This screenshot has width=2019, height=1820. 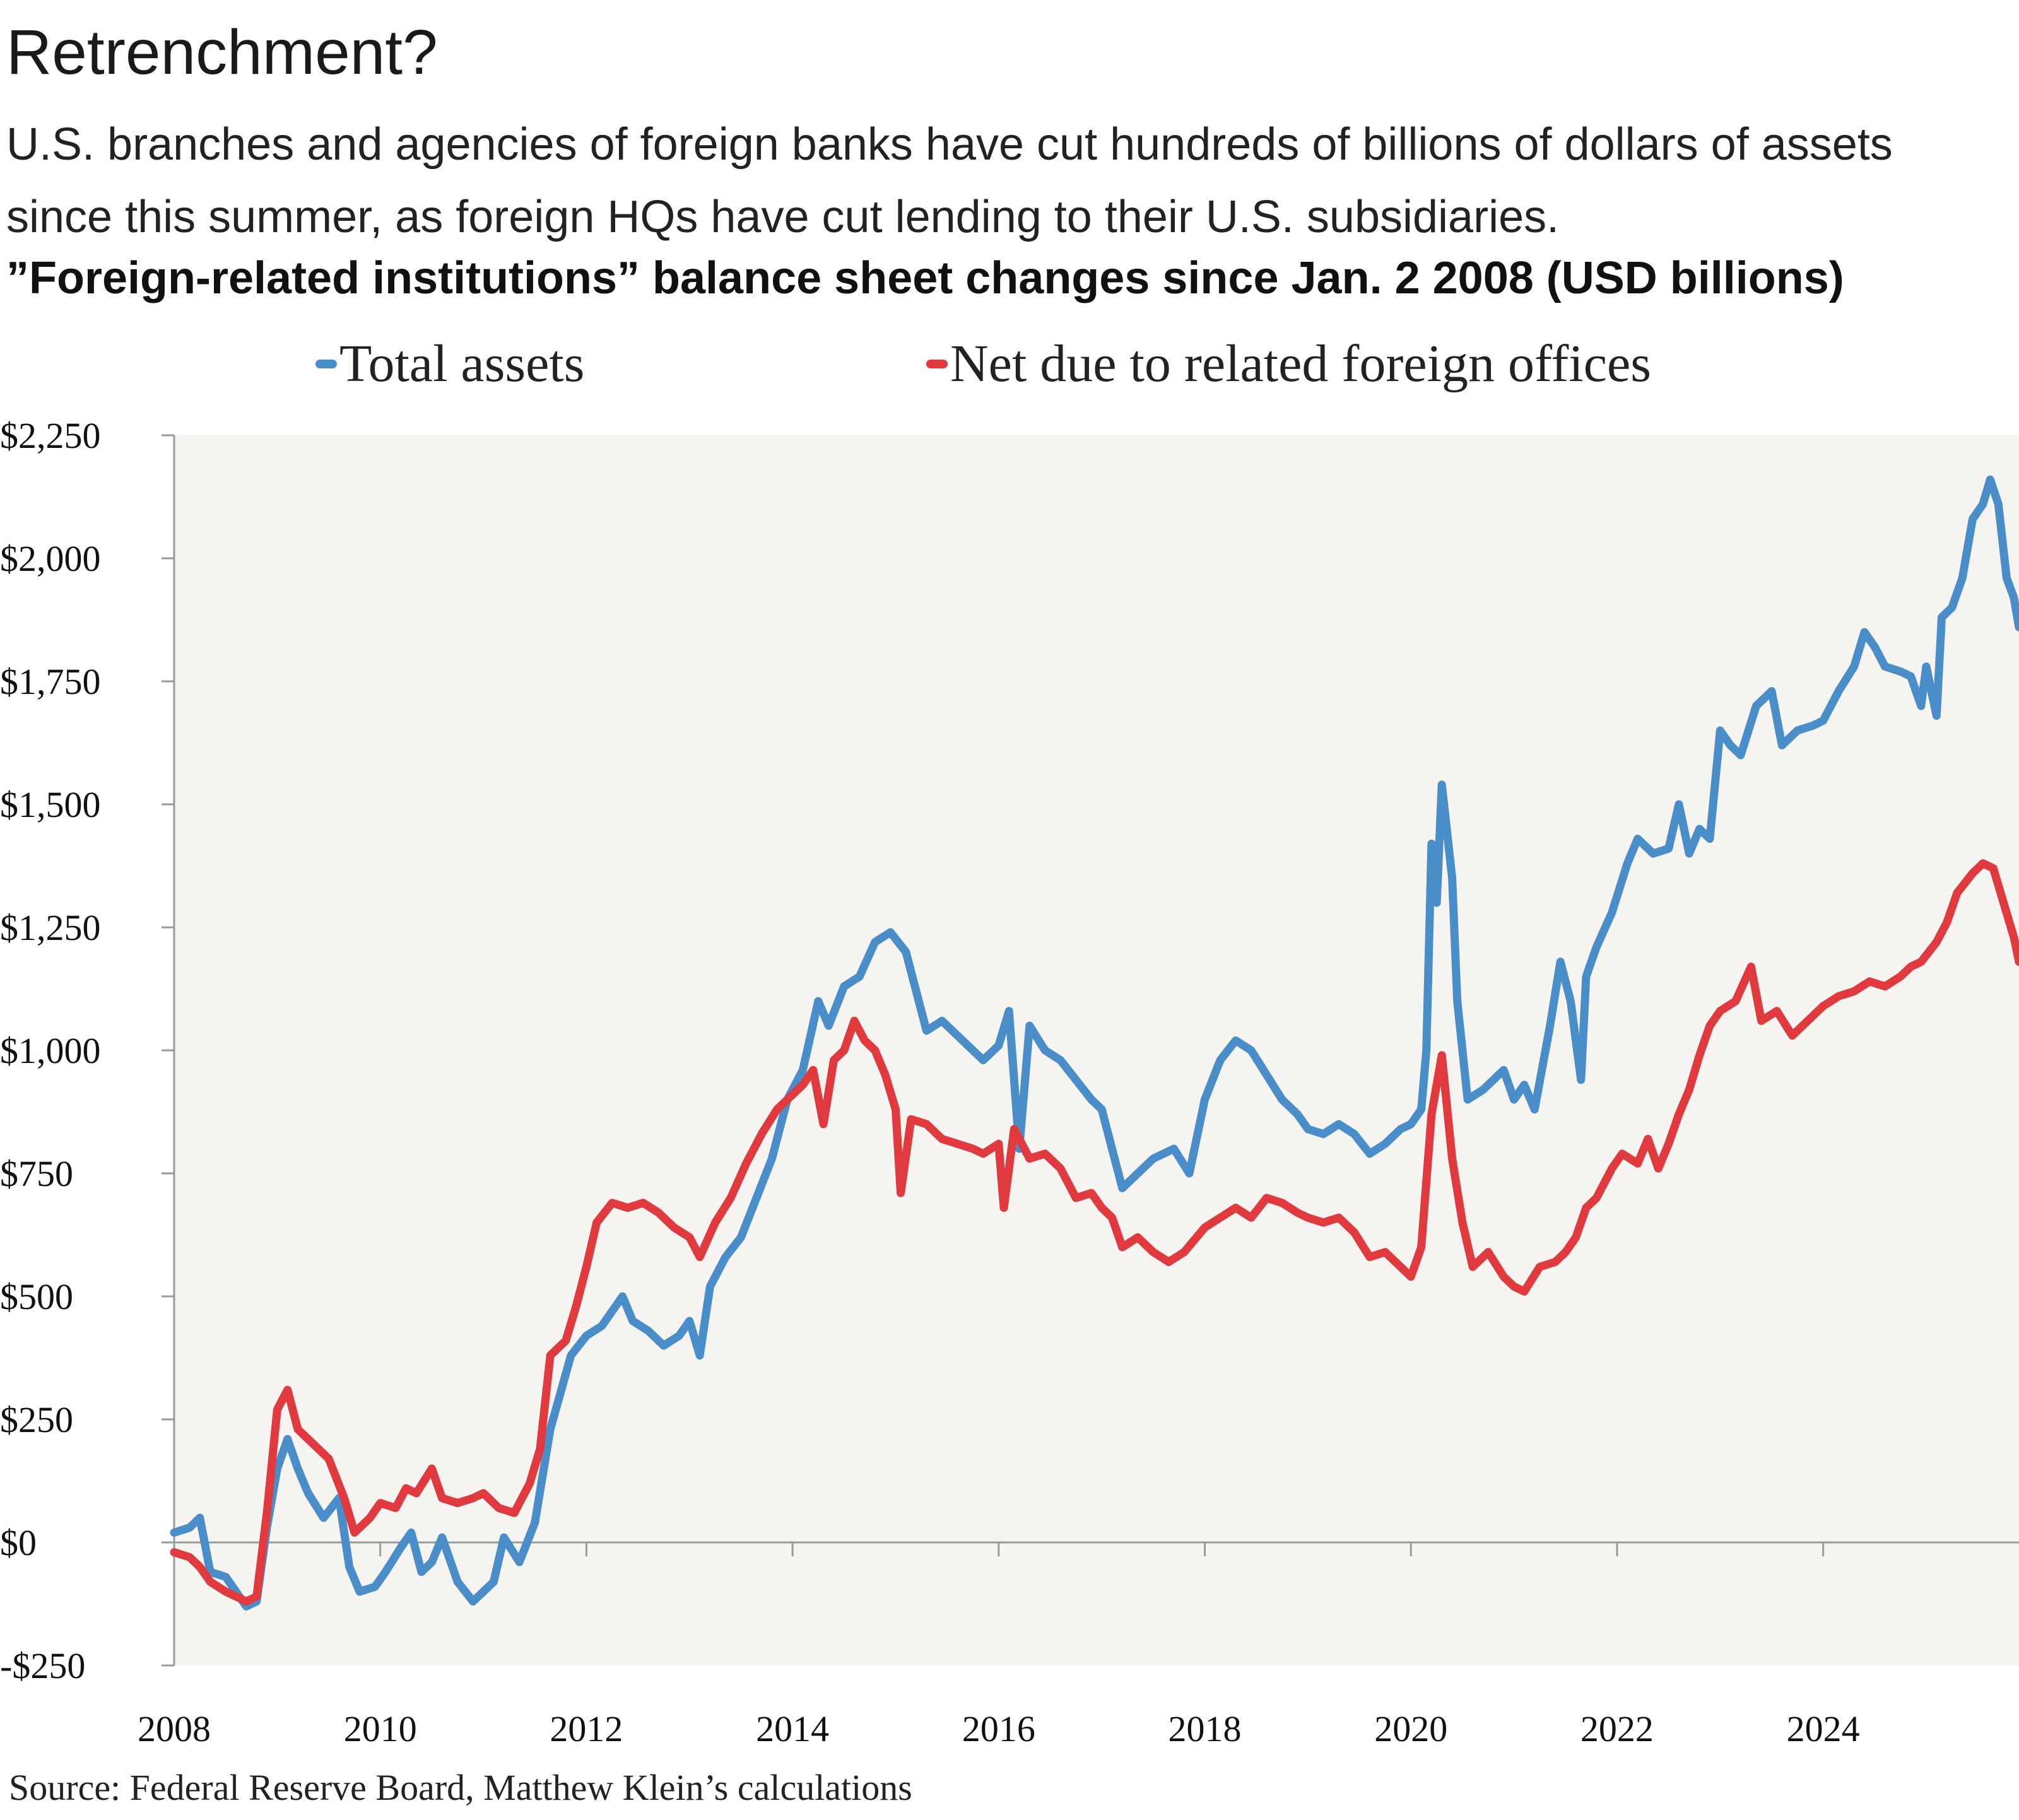 I want to click on legend-item-total-assets: Total assets, so click(x=449, y=363).